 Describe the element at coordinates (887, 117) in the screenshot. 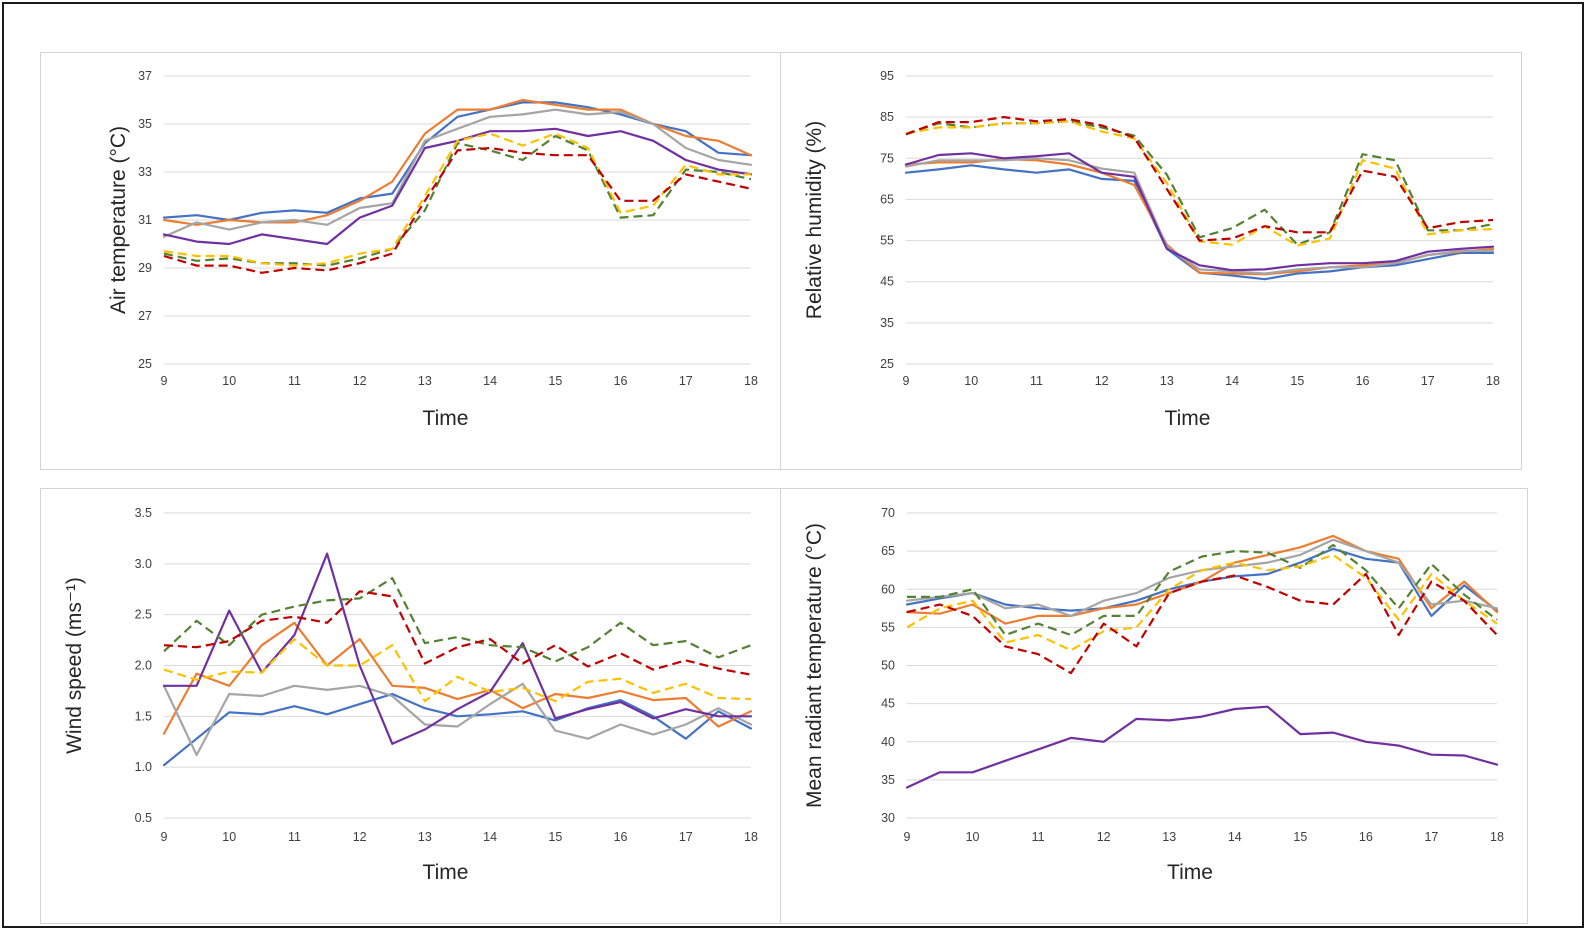

I see `y-tick-label: 85` at that location.